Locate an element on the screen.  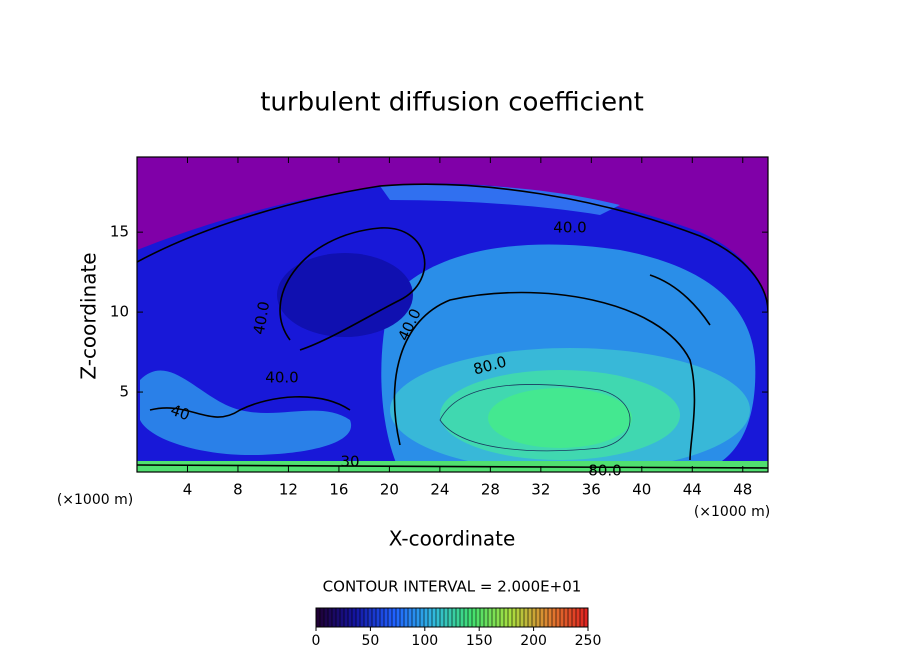
x-tick-label: 40 is located at coordinates (641, 490).